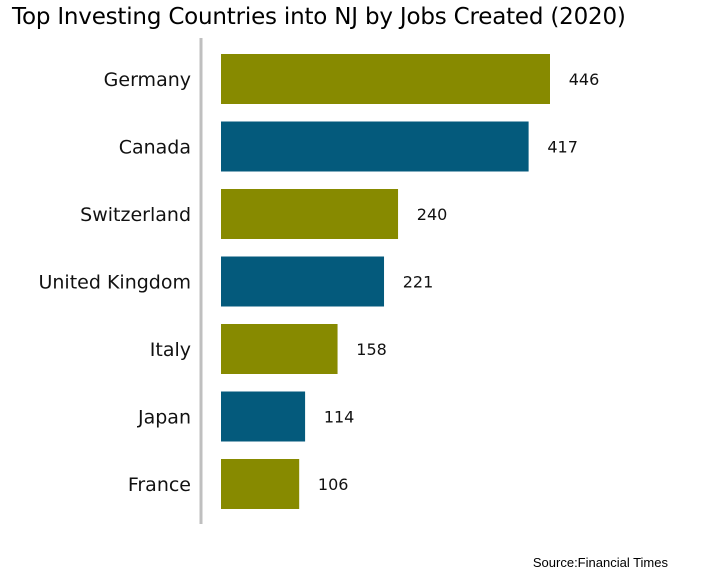 This screenshot has height=578, width=704. Describe the element at coordinates (155, 148) in the screenshot. I see `category-label: Canada` at that location.